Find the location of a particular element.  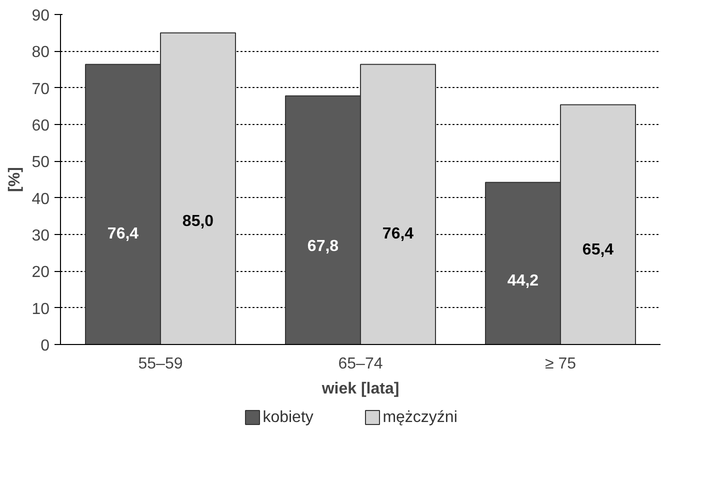

y-tick-label: 80 is located at coordinates (41, 53).